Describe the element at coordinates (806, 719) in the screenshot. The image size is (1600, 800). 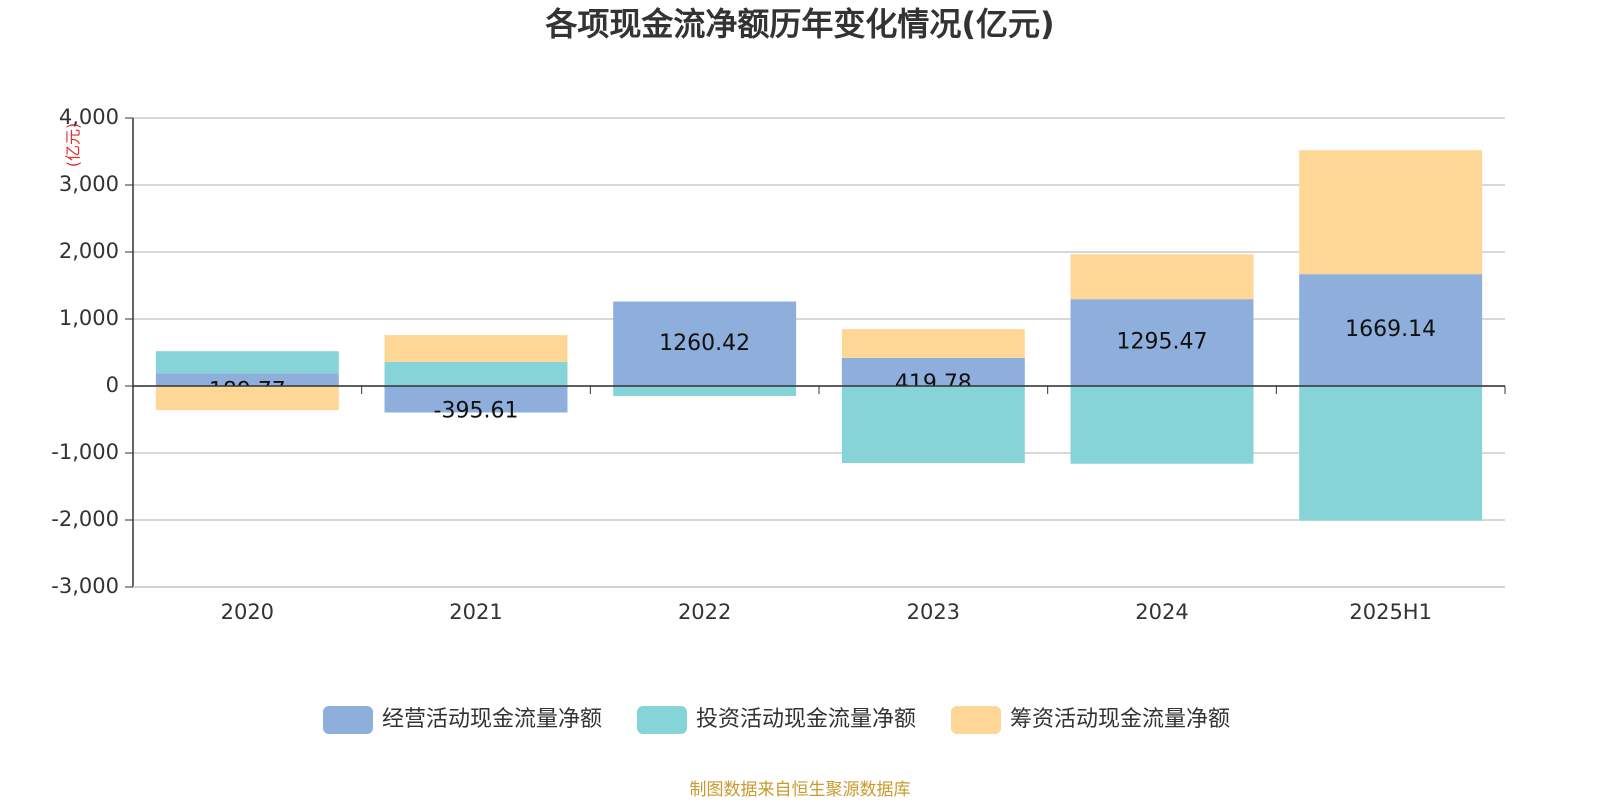
I see `legend-label: 投资活动现金流量净额` at that location.